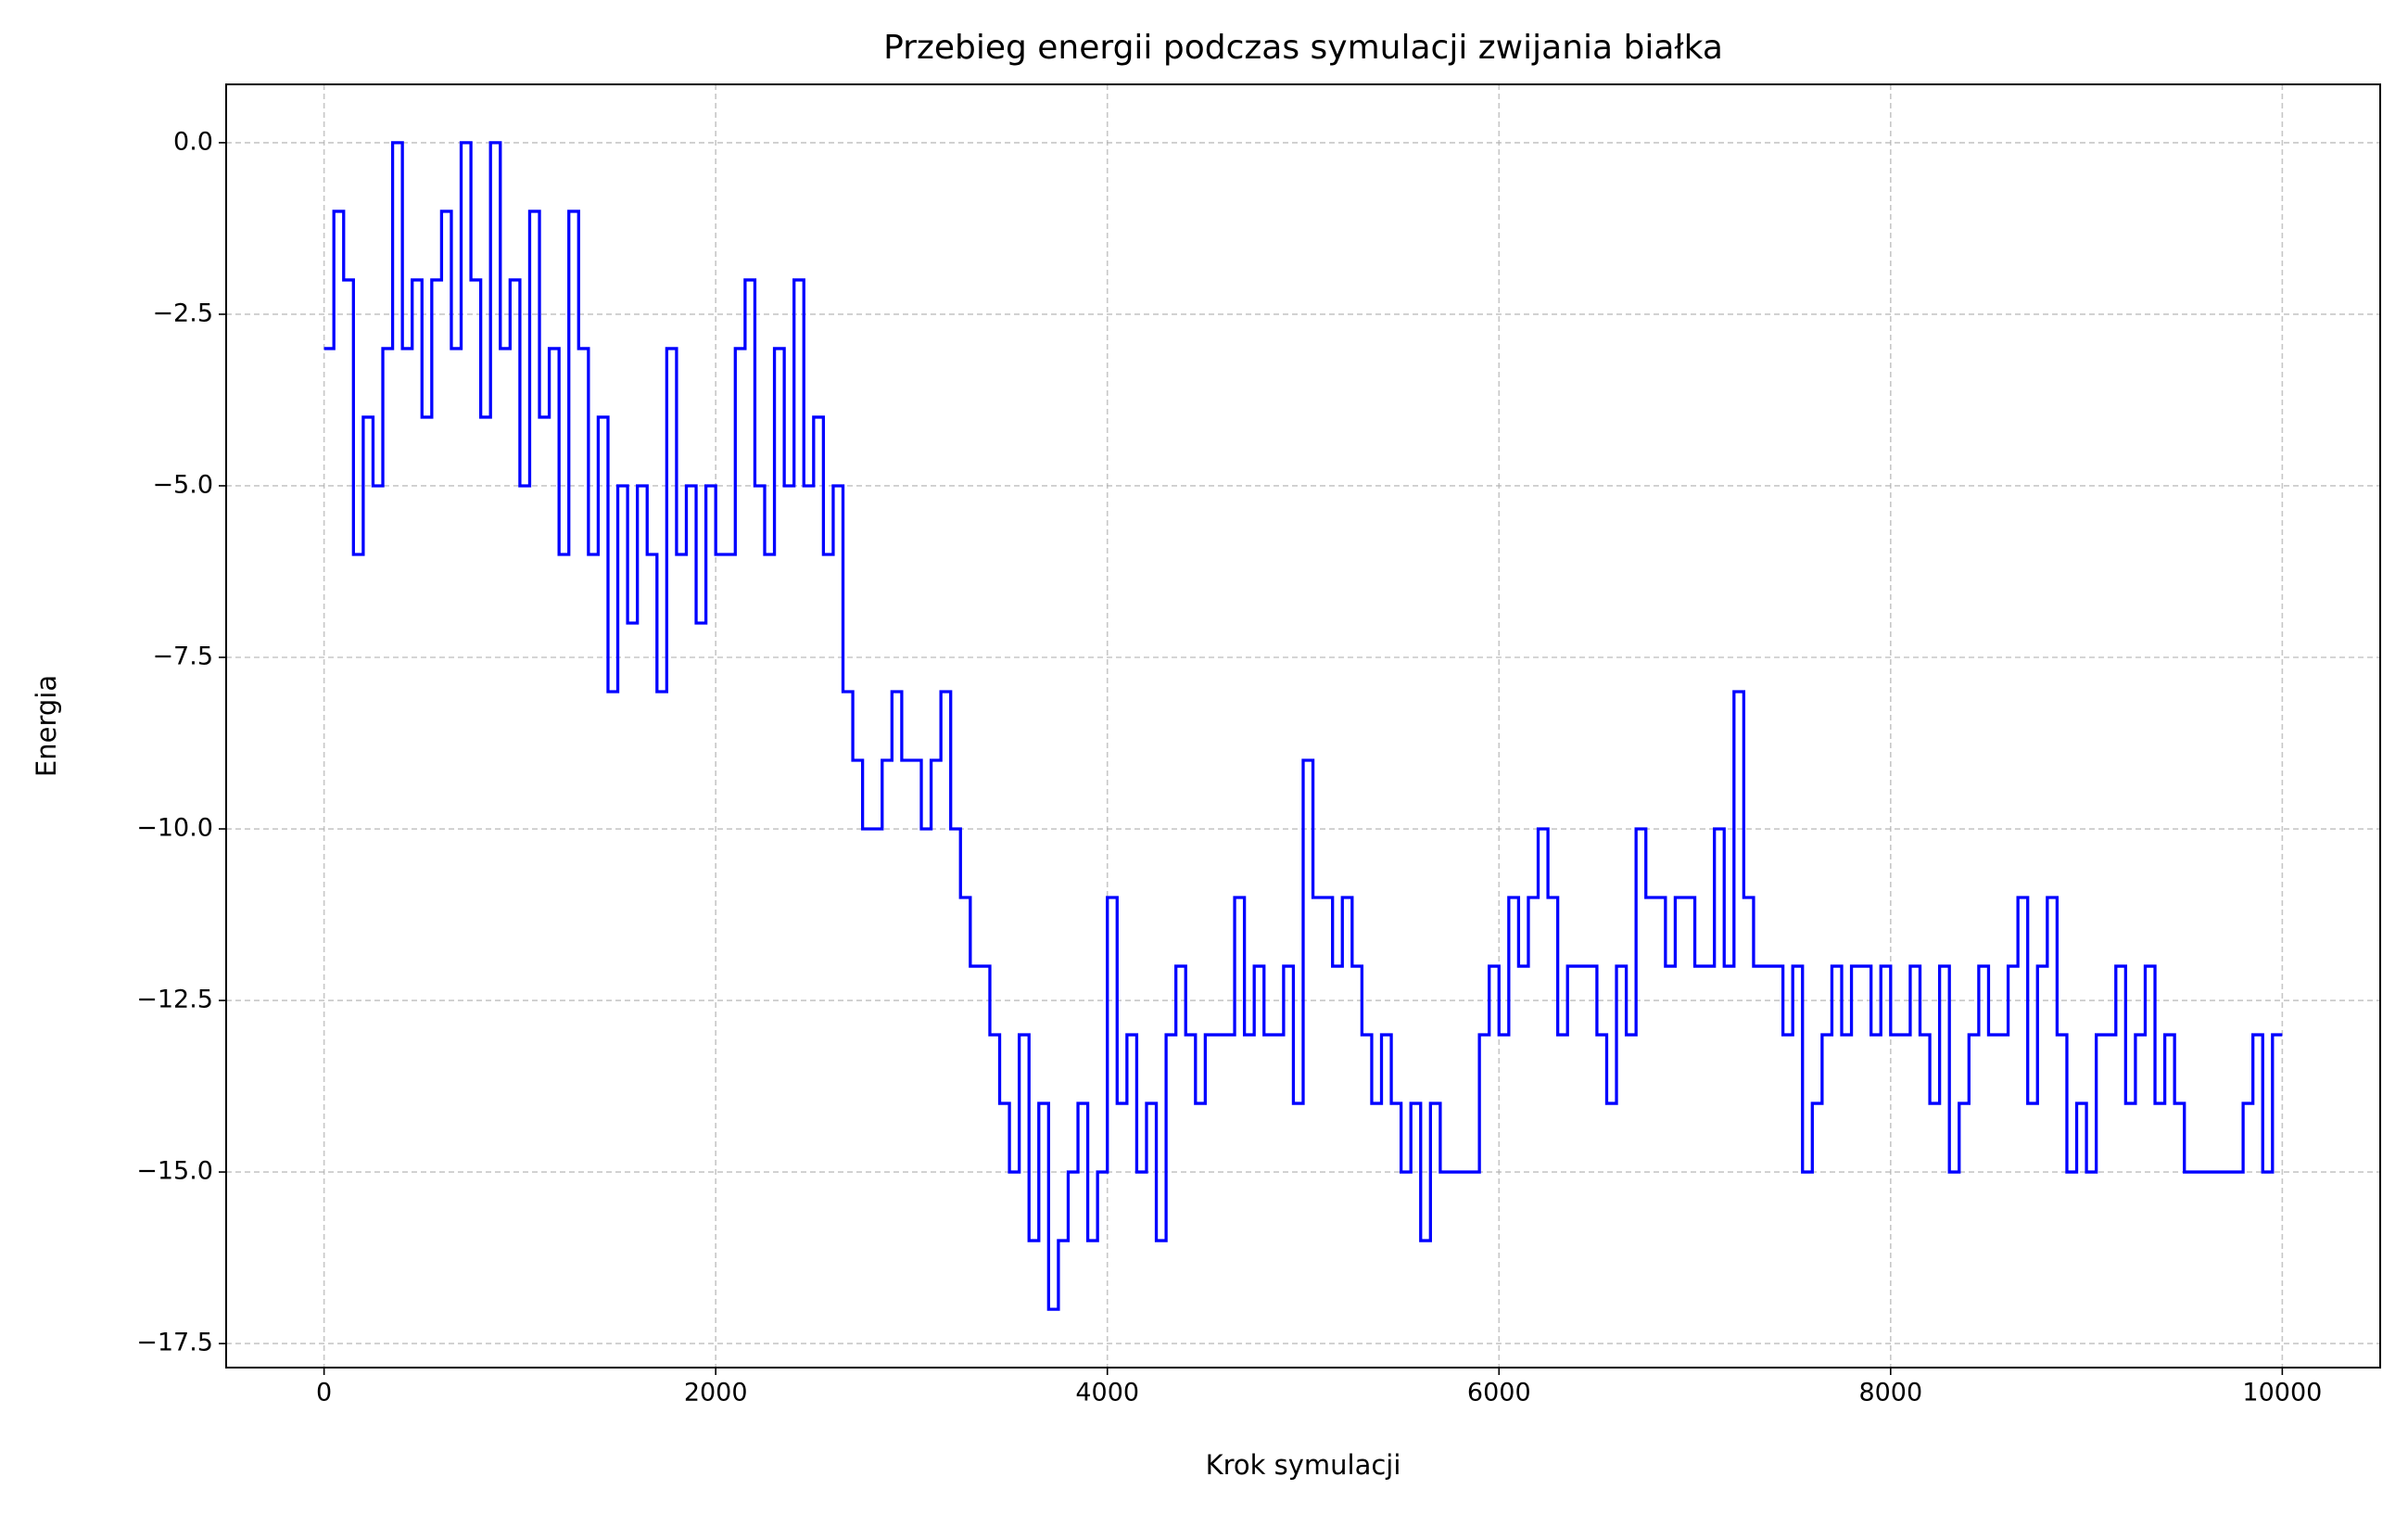 The image size is (2408, 1515). What do you see at coordinates (2282, 1393) in the screenshot?
I see `x-tick-label: 10000` at bounding box center [2282, 1393].